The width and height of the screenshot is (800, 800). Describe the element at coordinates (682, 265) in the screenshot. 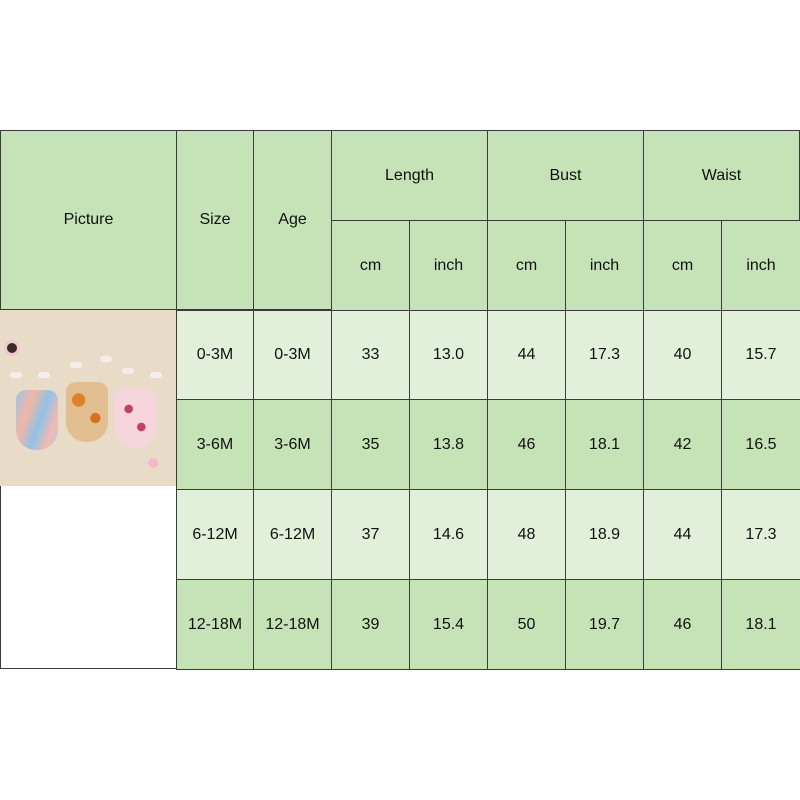

I see `subheader-waist-cm: cm` at that location.